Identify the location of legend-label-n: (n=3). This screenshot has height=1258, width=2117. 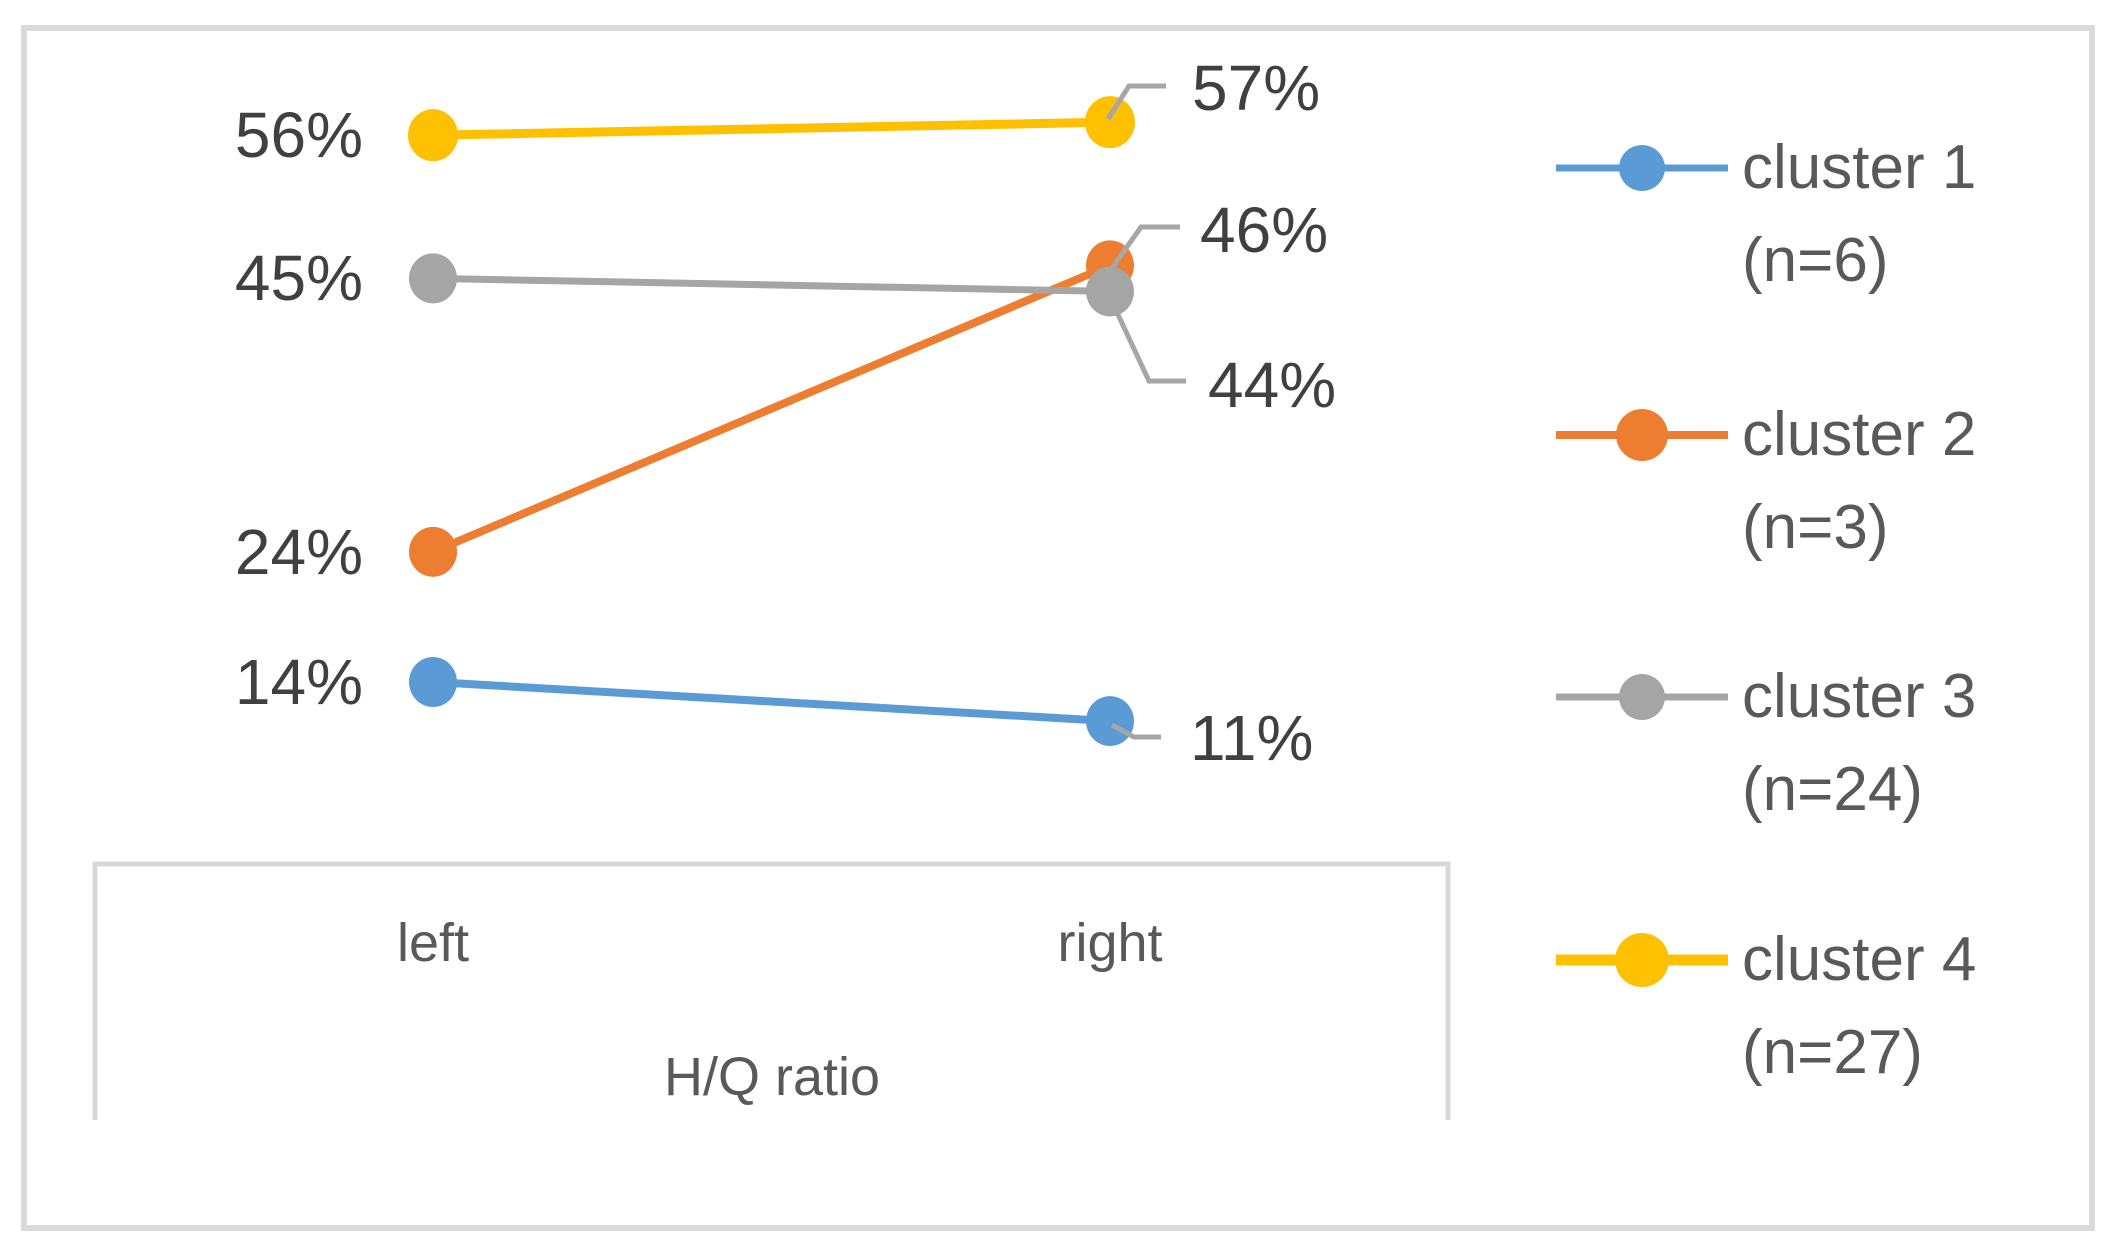
(1815, 527).